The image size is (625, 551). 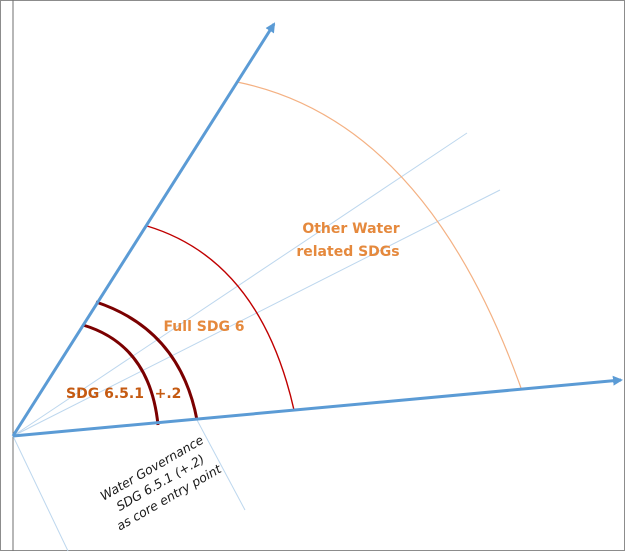 I want to click on sdg651-arc, so click(x=121, y=374).